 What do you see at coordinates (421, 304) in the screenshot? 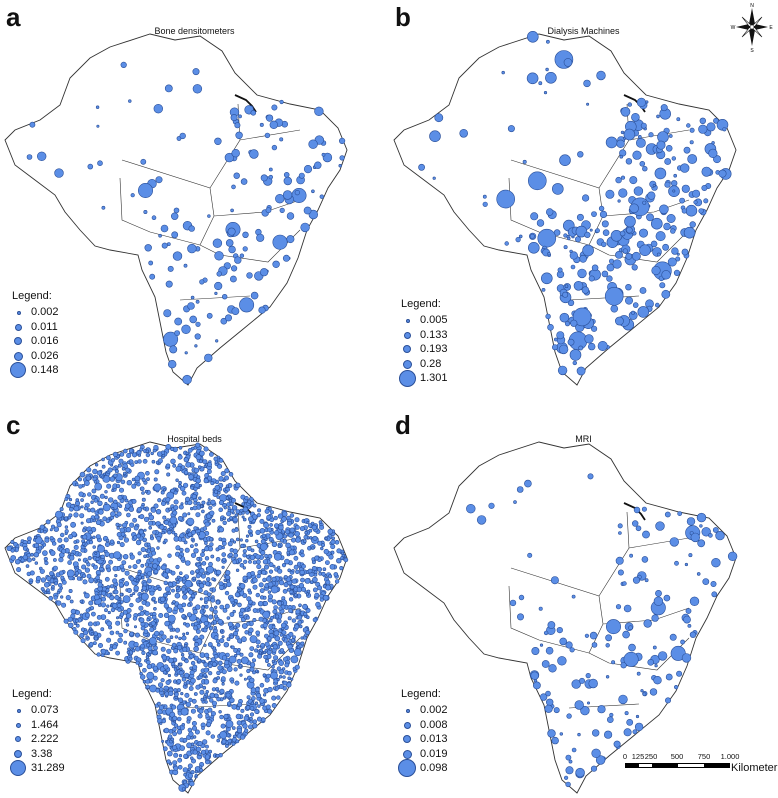
I see `legend-title: Legend:` at bounding box center [421, 304].